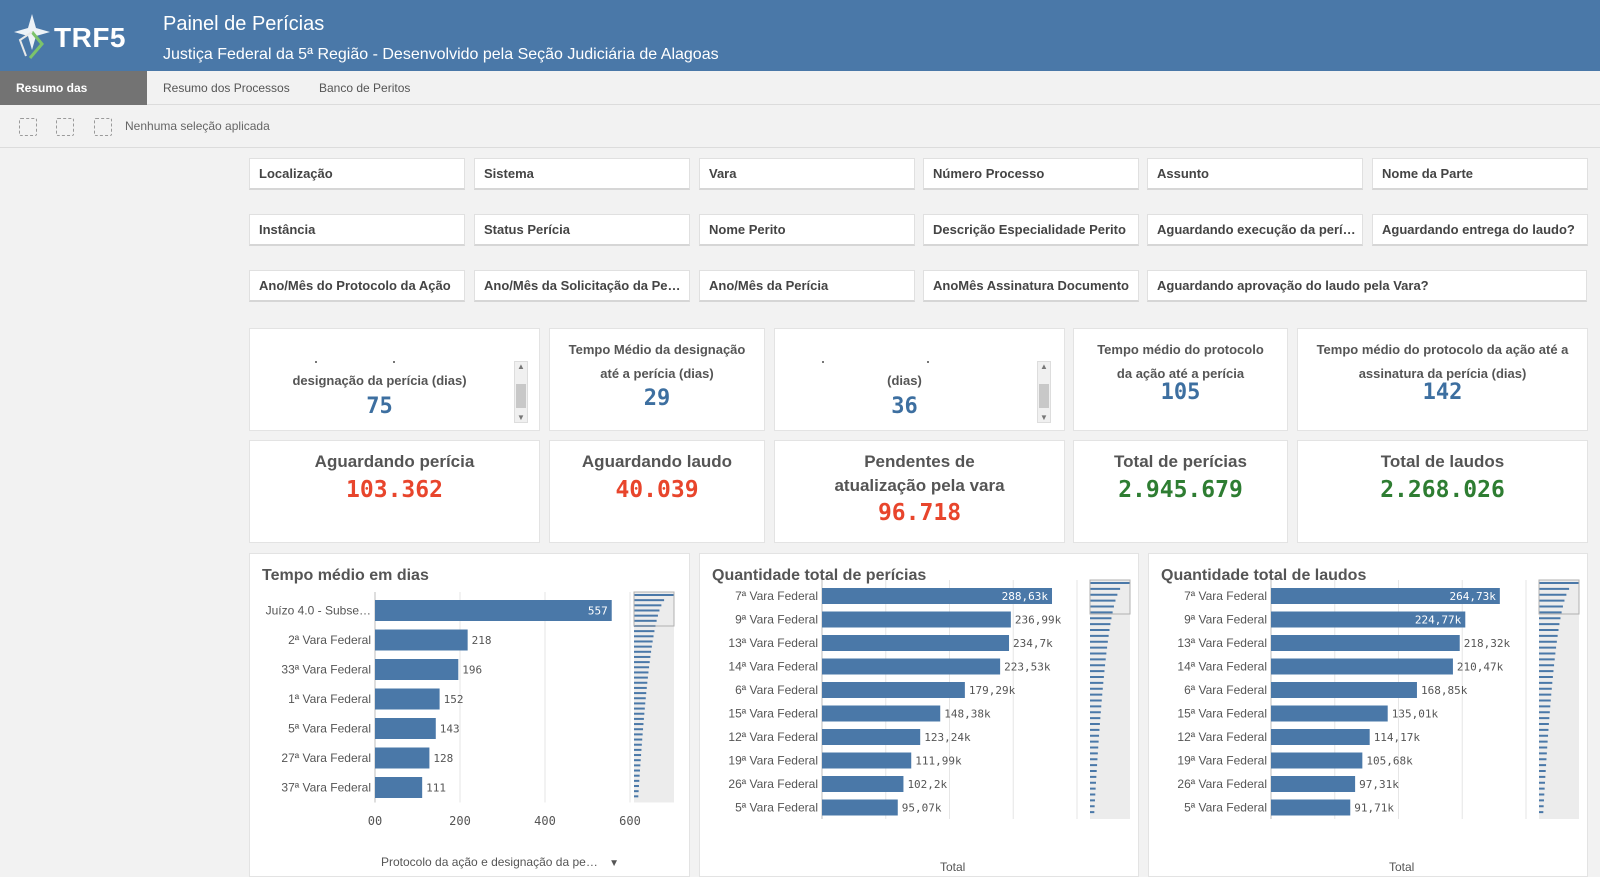 The height and width of the screenshot is (877, 1600). What do you see at coordinates (1031, 286) in the screenshot?
I see `filter-anomes-assinatura: AnoMês Assinatura Documento` at bounding box center [1031, 286].